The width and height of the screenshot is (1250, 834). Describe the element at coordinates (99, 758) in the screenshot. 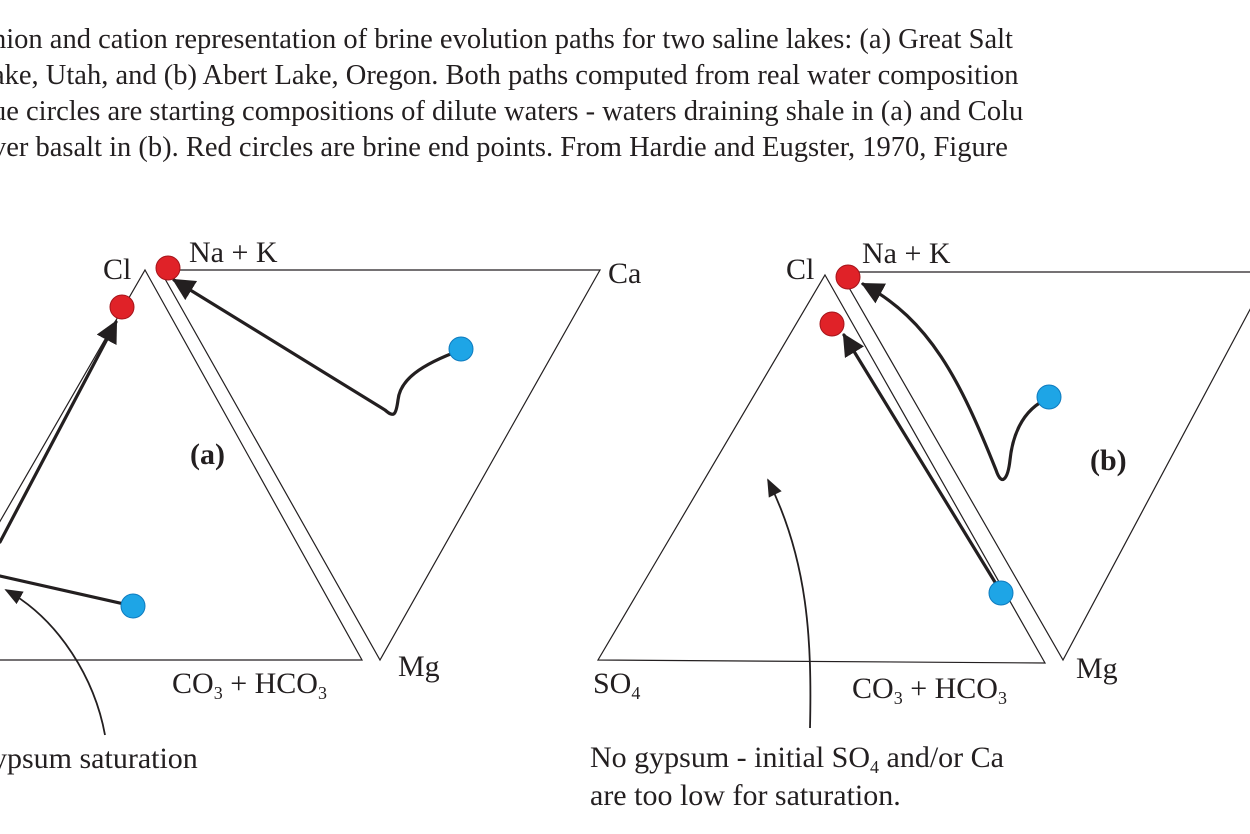

I see `gypsum-annotation-a: ypsum saturation` at that location.